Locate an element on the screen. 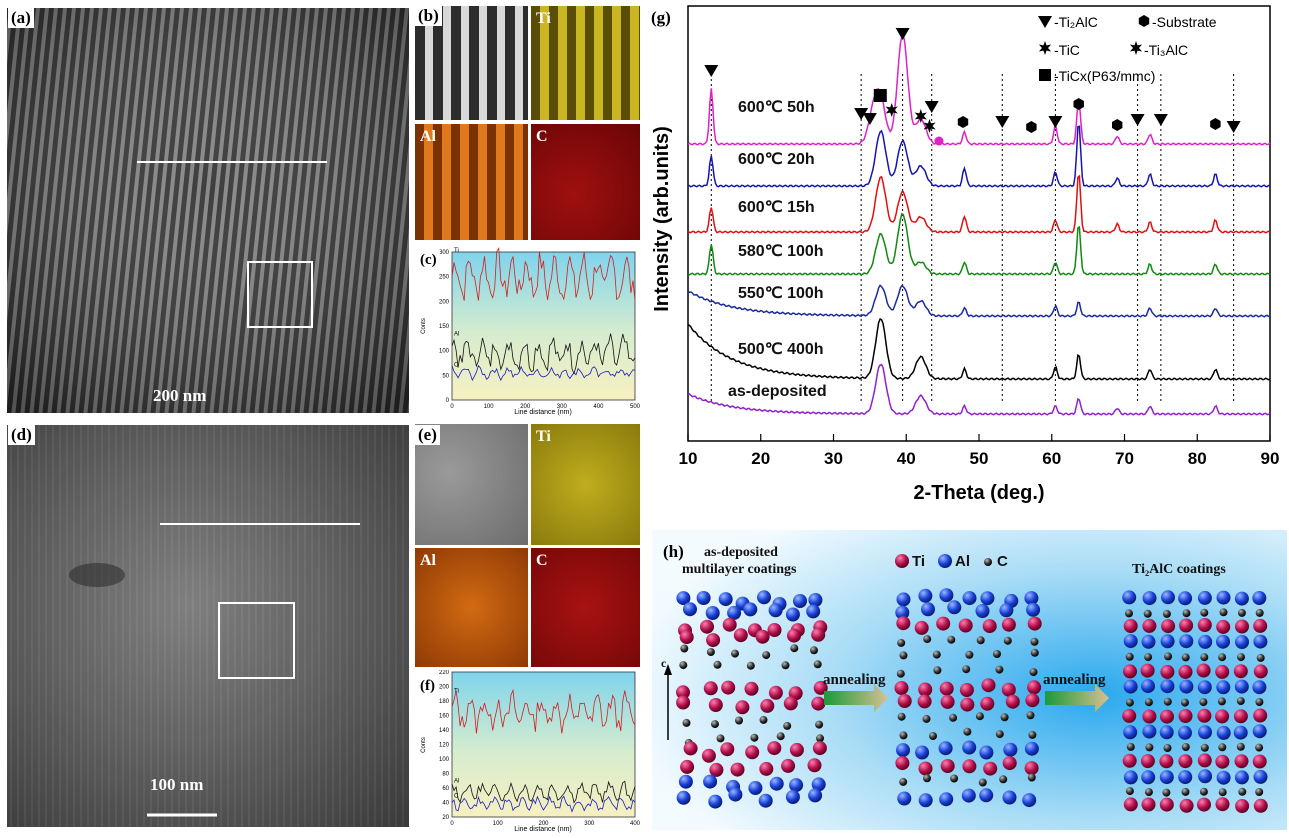  linescan-f-ytick: 120 is located at coordinates (444, 746).